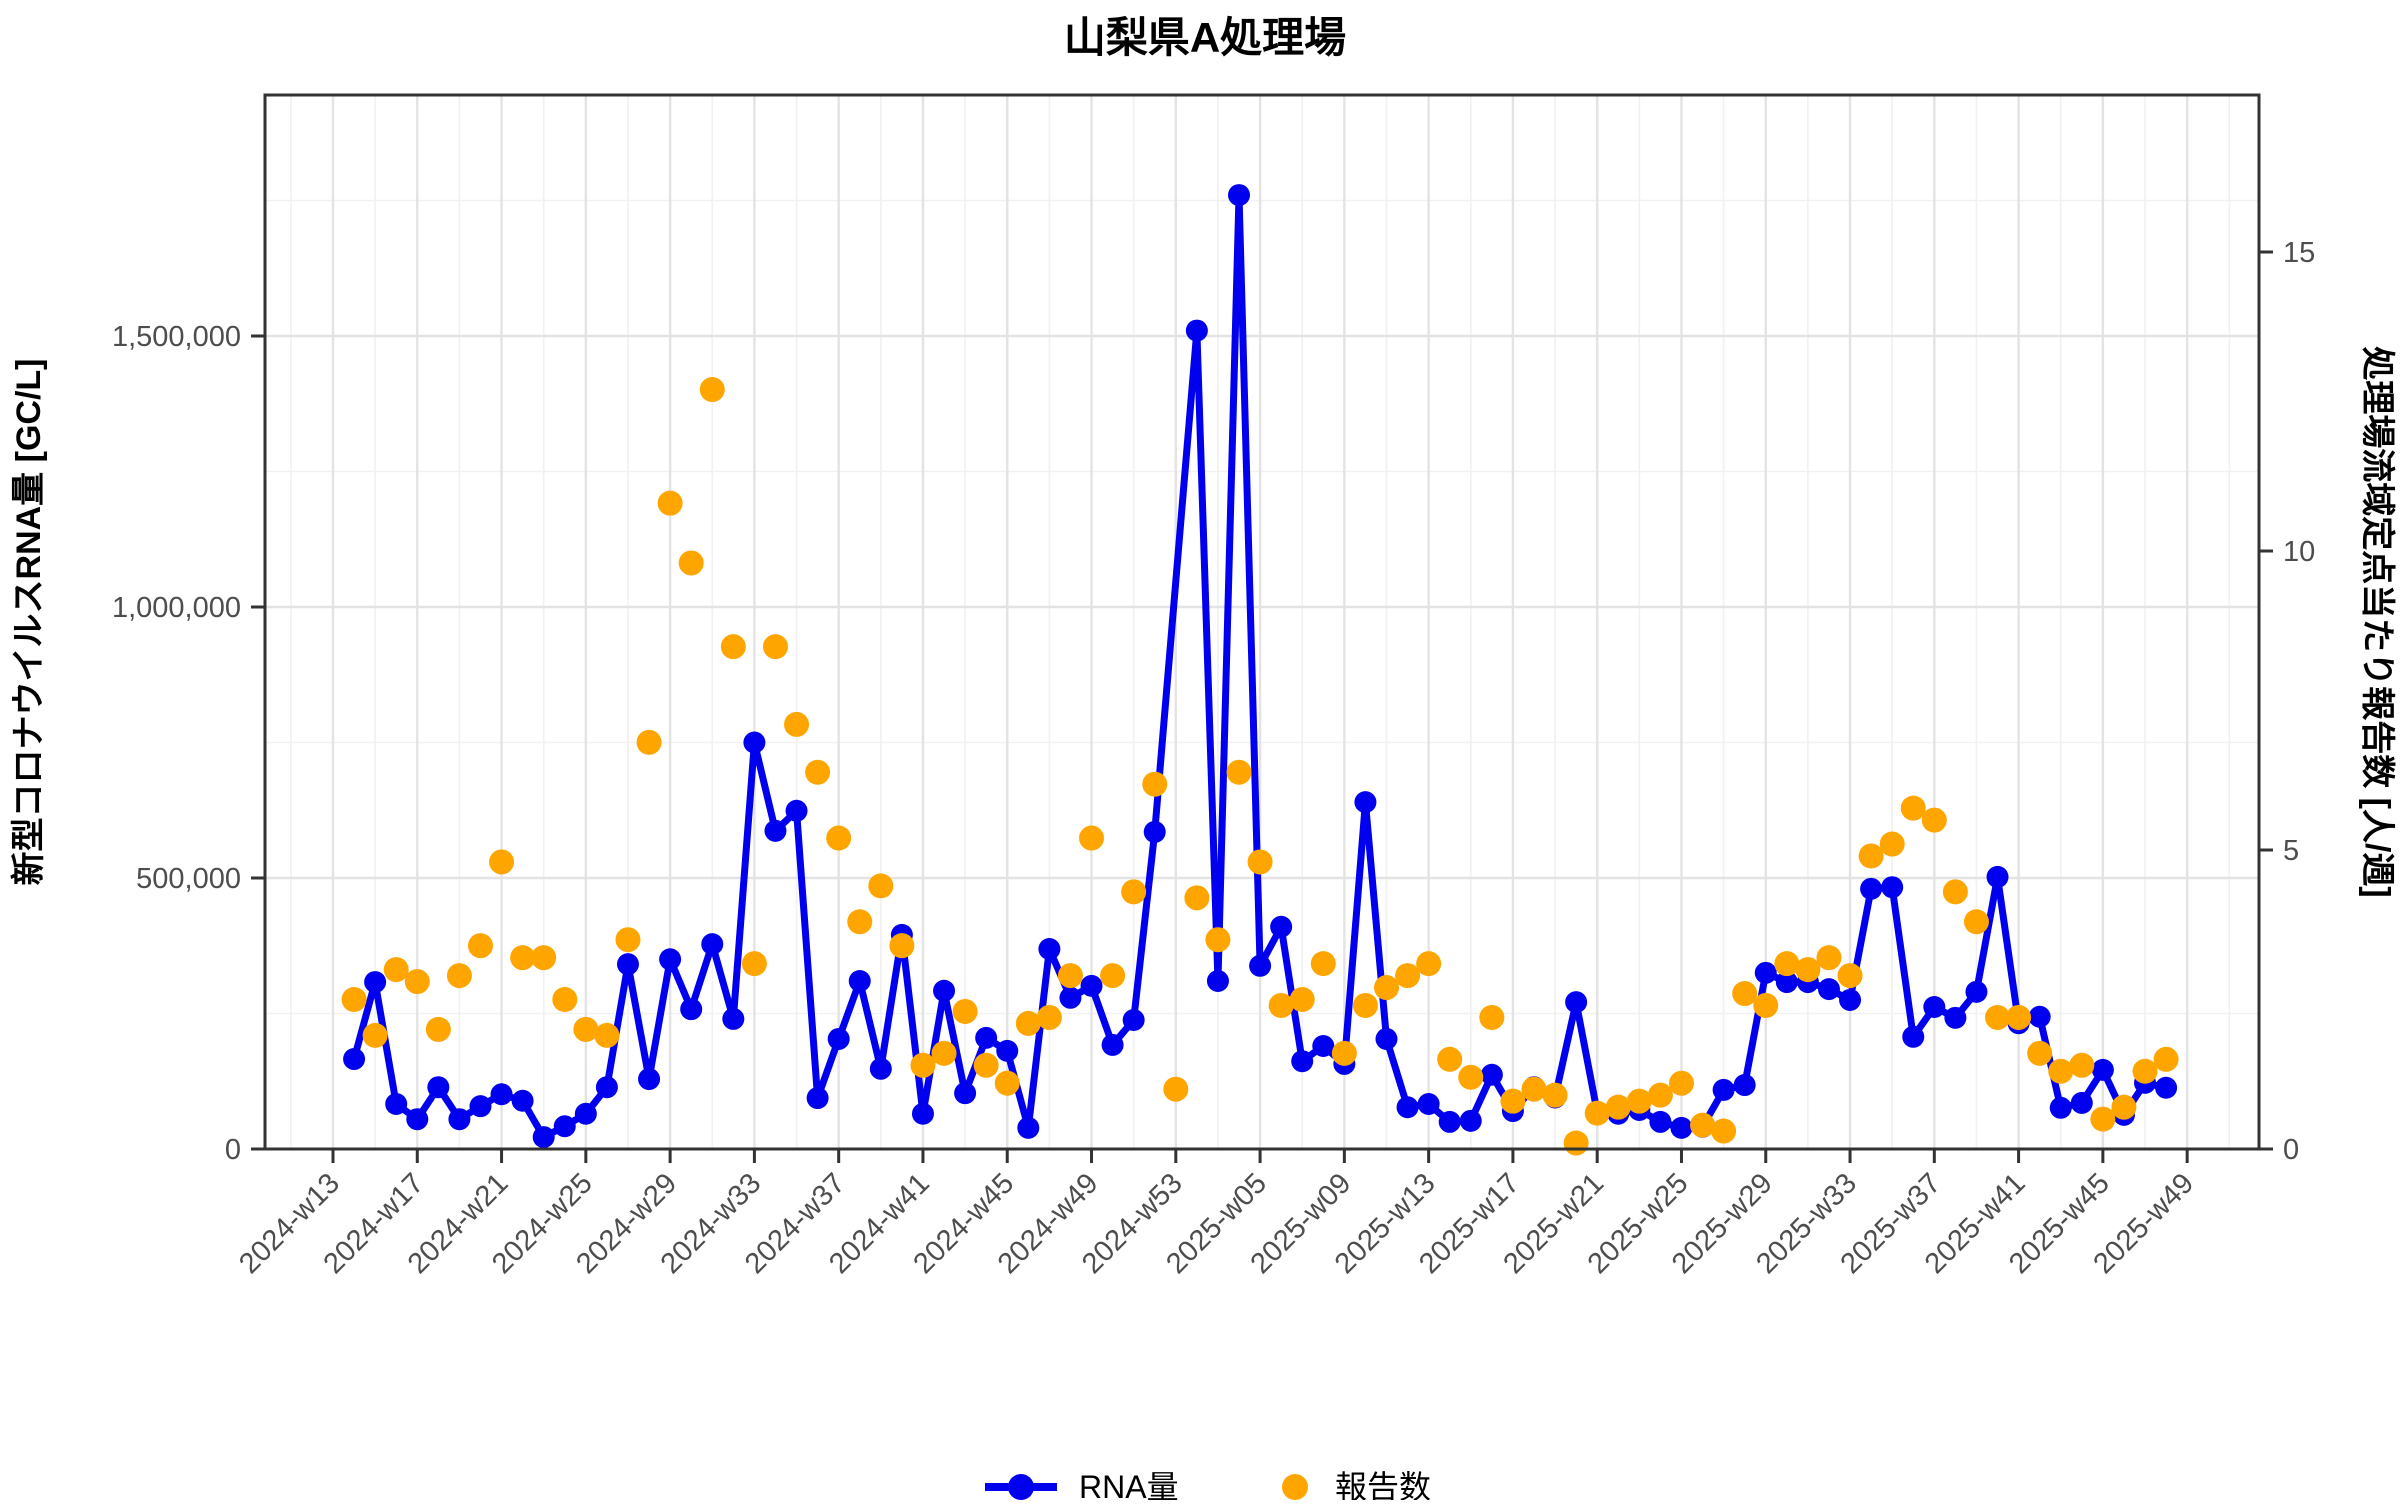 The height and width of the screenshot is (1505, 2400). What do you see at coordinates (1021, 1487) in the screenshot?
I see `rna-dot-swatch` at bounding box center [1021, 1487].